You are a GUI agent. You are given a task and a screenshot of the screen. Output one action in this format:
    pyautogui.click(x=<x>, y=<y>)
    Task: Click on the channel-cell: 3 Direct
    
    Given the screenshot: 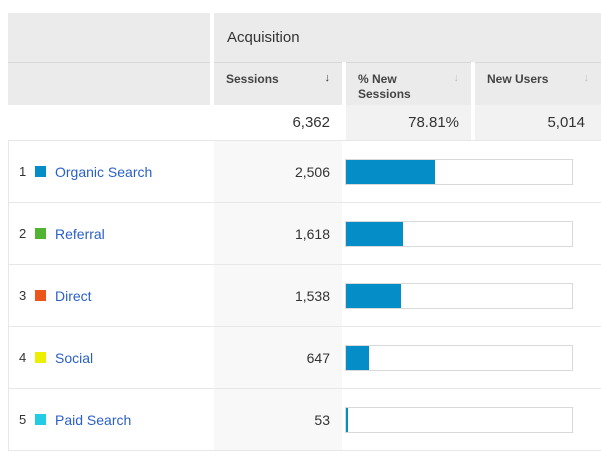 What is the action you would take?
    pyautogui.click(x=109, y=295)
    